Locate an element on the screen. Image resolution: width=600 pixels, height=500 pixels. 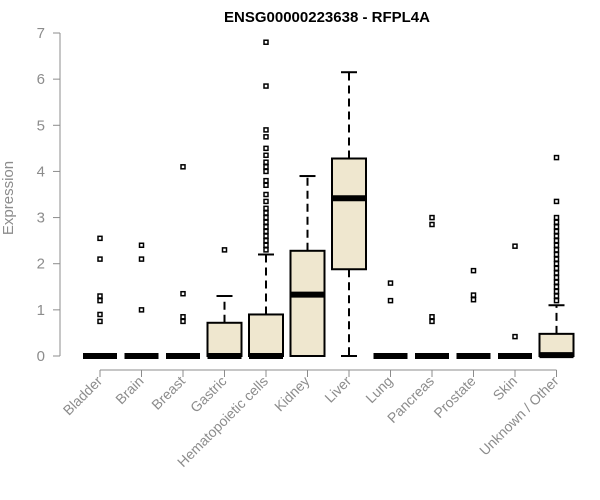
x-tick-label: Bladder is located at coordinates (83, 396).